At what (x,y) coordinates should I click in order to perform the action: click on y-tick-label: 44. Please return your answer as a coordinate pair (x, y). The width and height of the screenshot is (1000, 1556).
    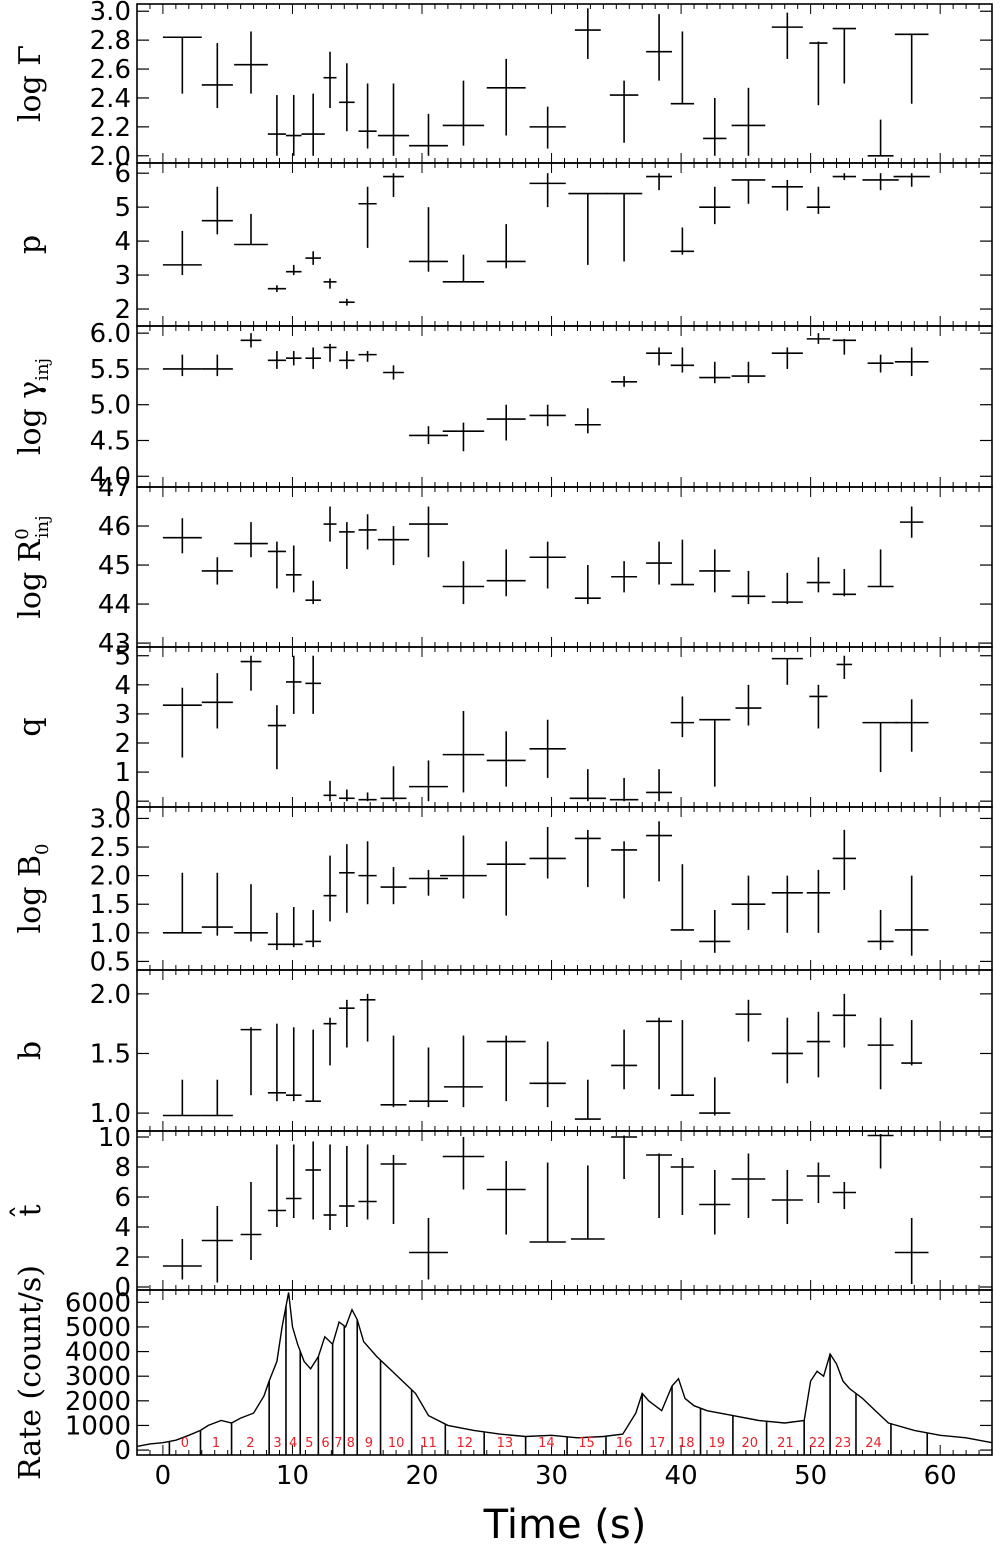
    Looking at the image, I should click on (114, 605).